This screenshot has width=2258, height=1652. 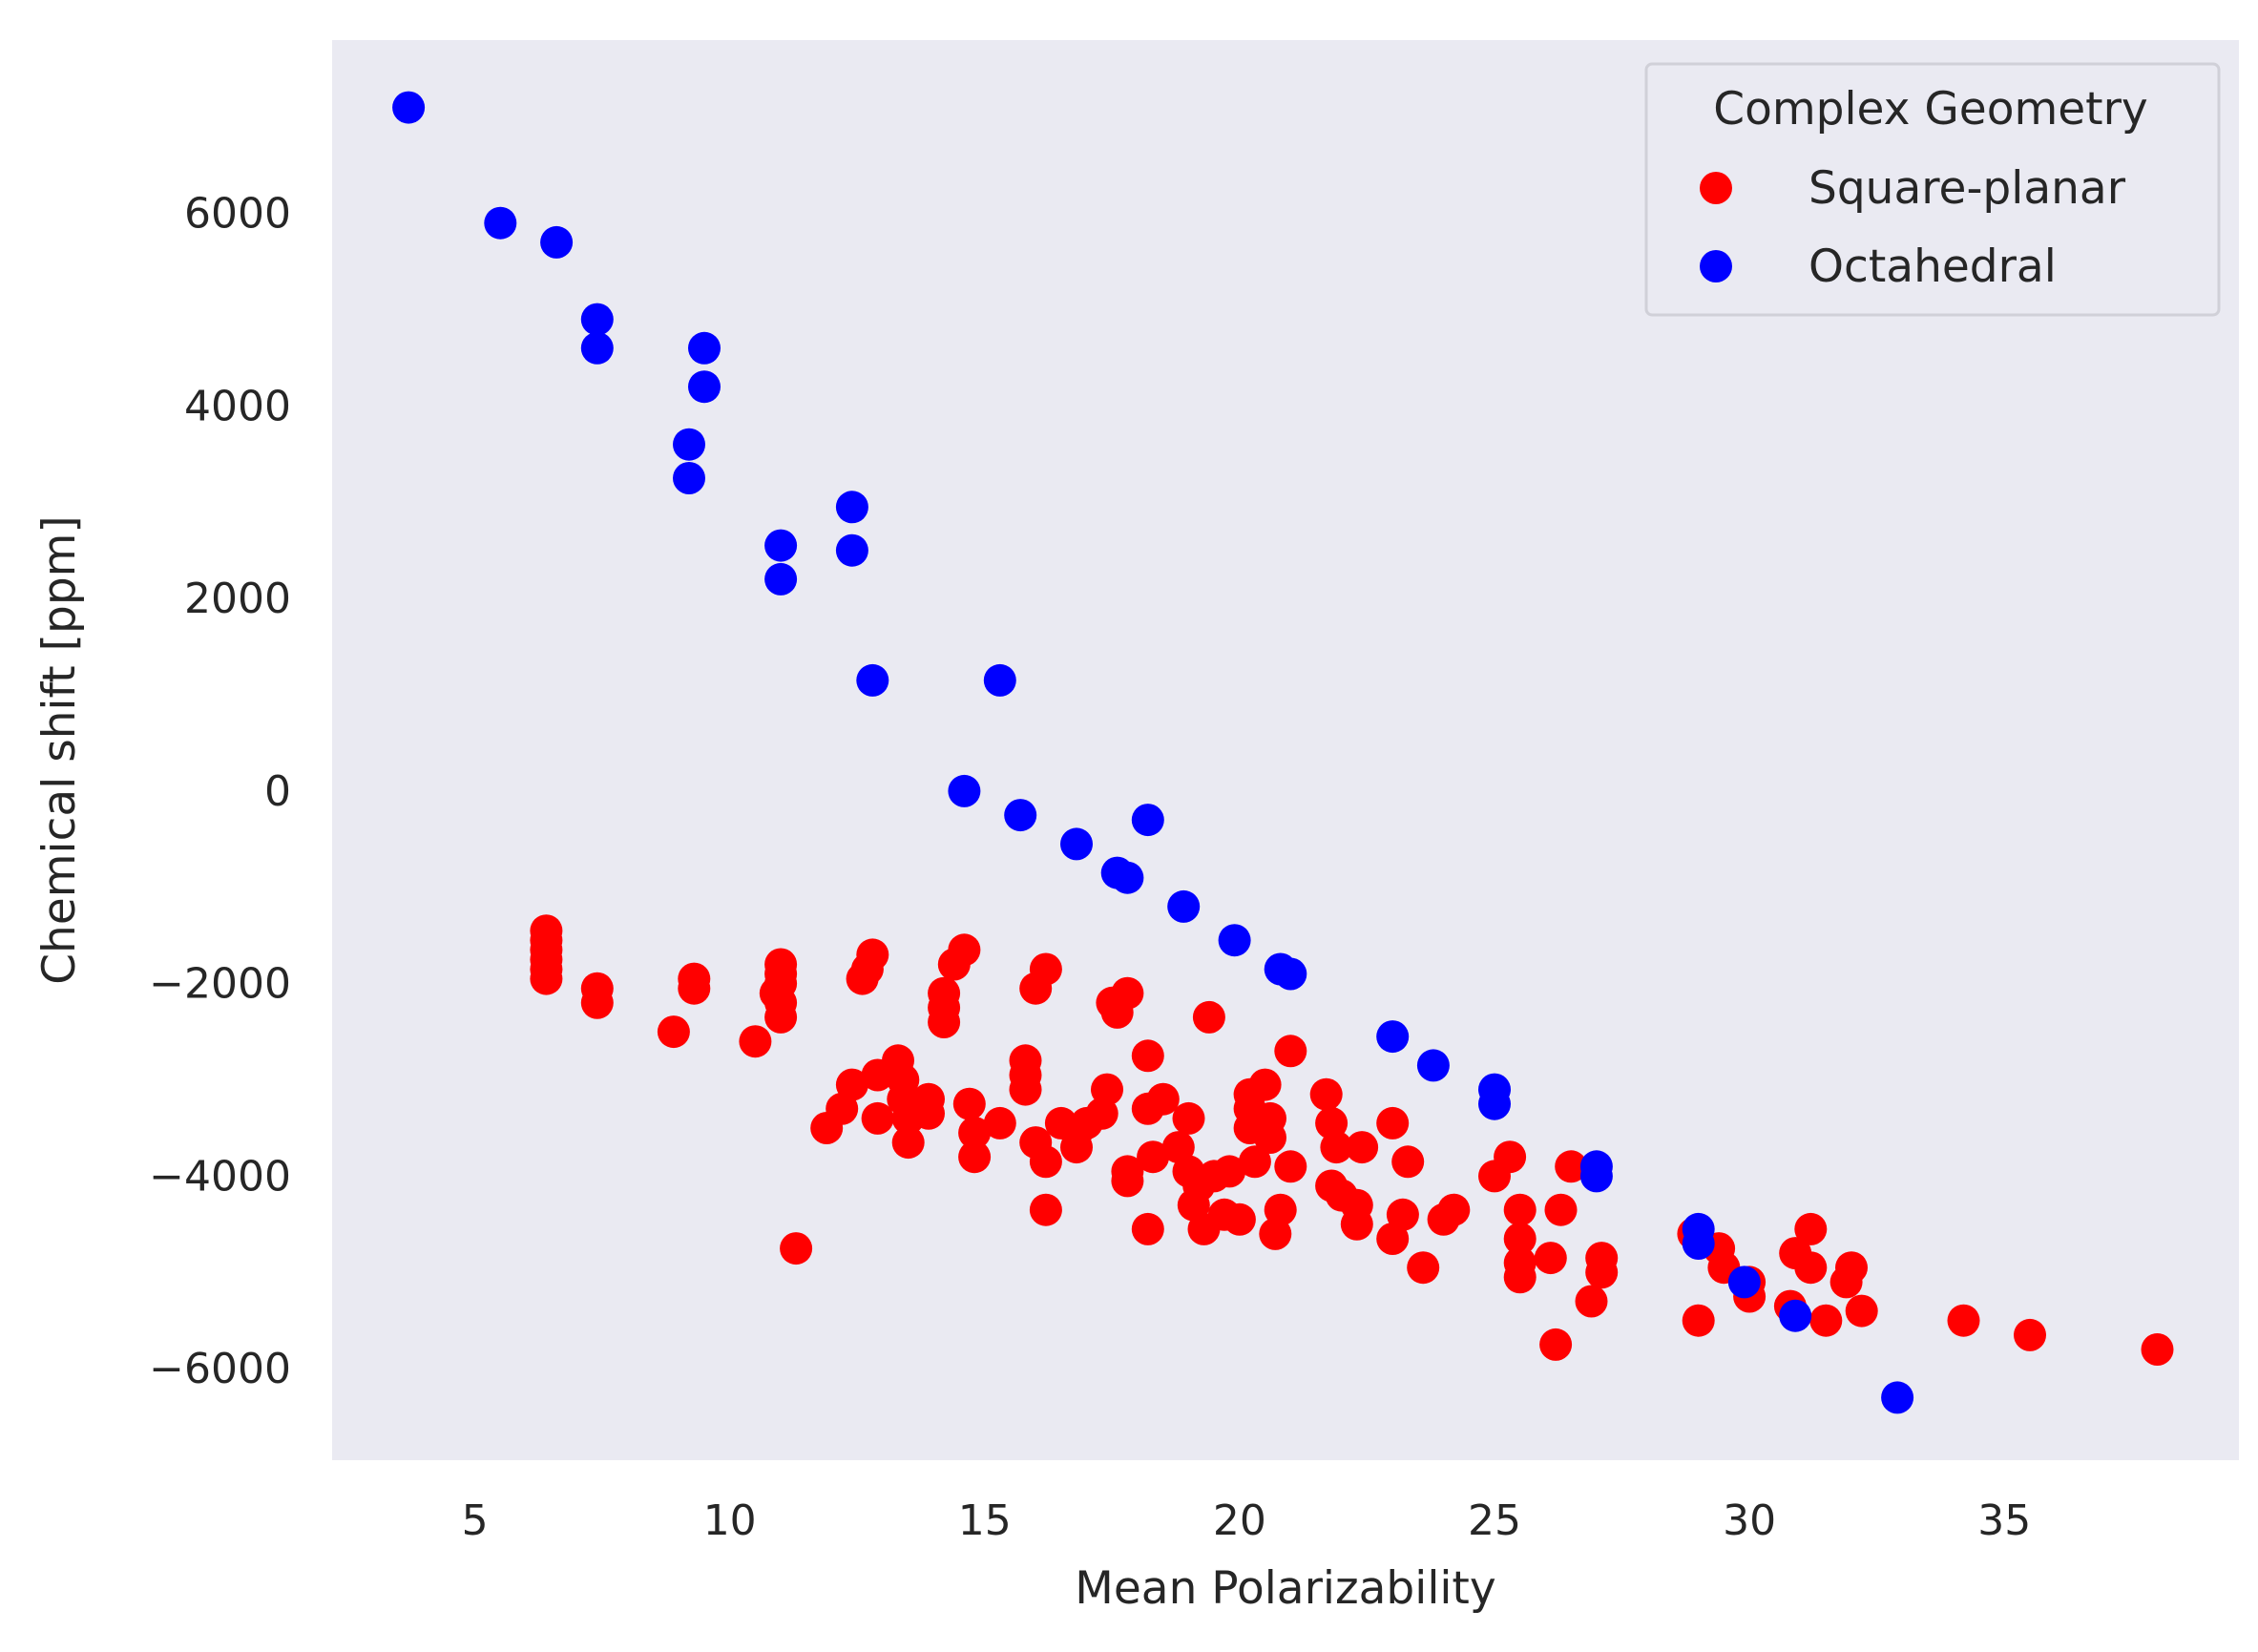 I want to click on y-tick-label: 6000, so click(x=237, y=214).